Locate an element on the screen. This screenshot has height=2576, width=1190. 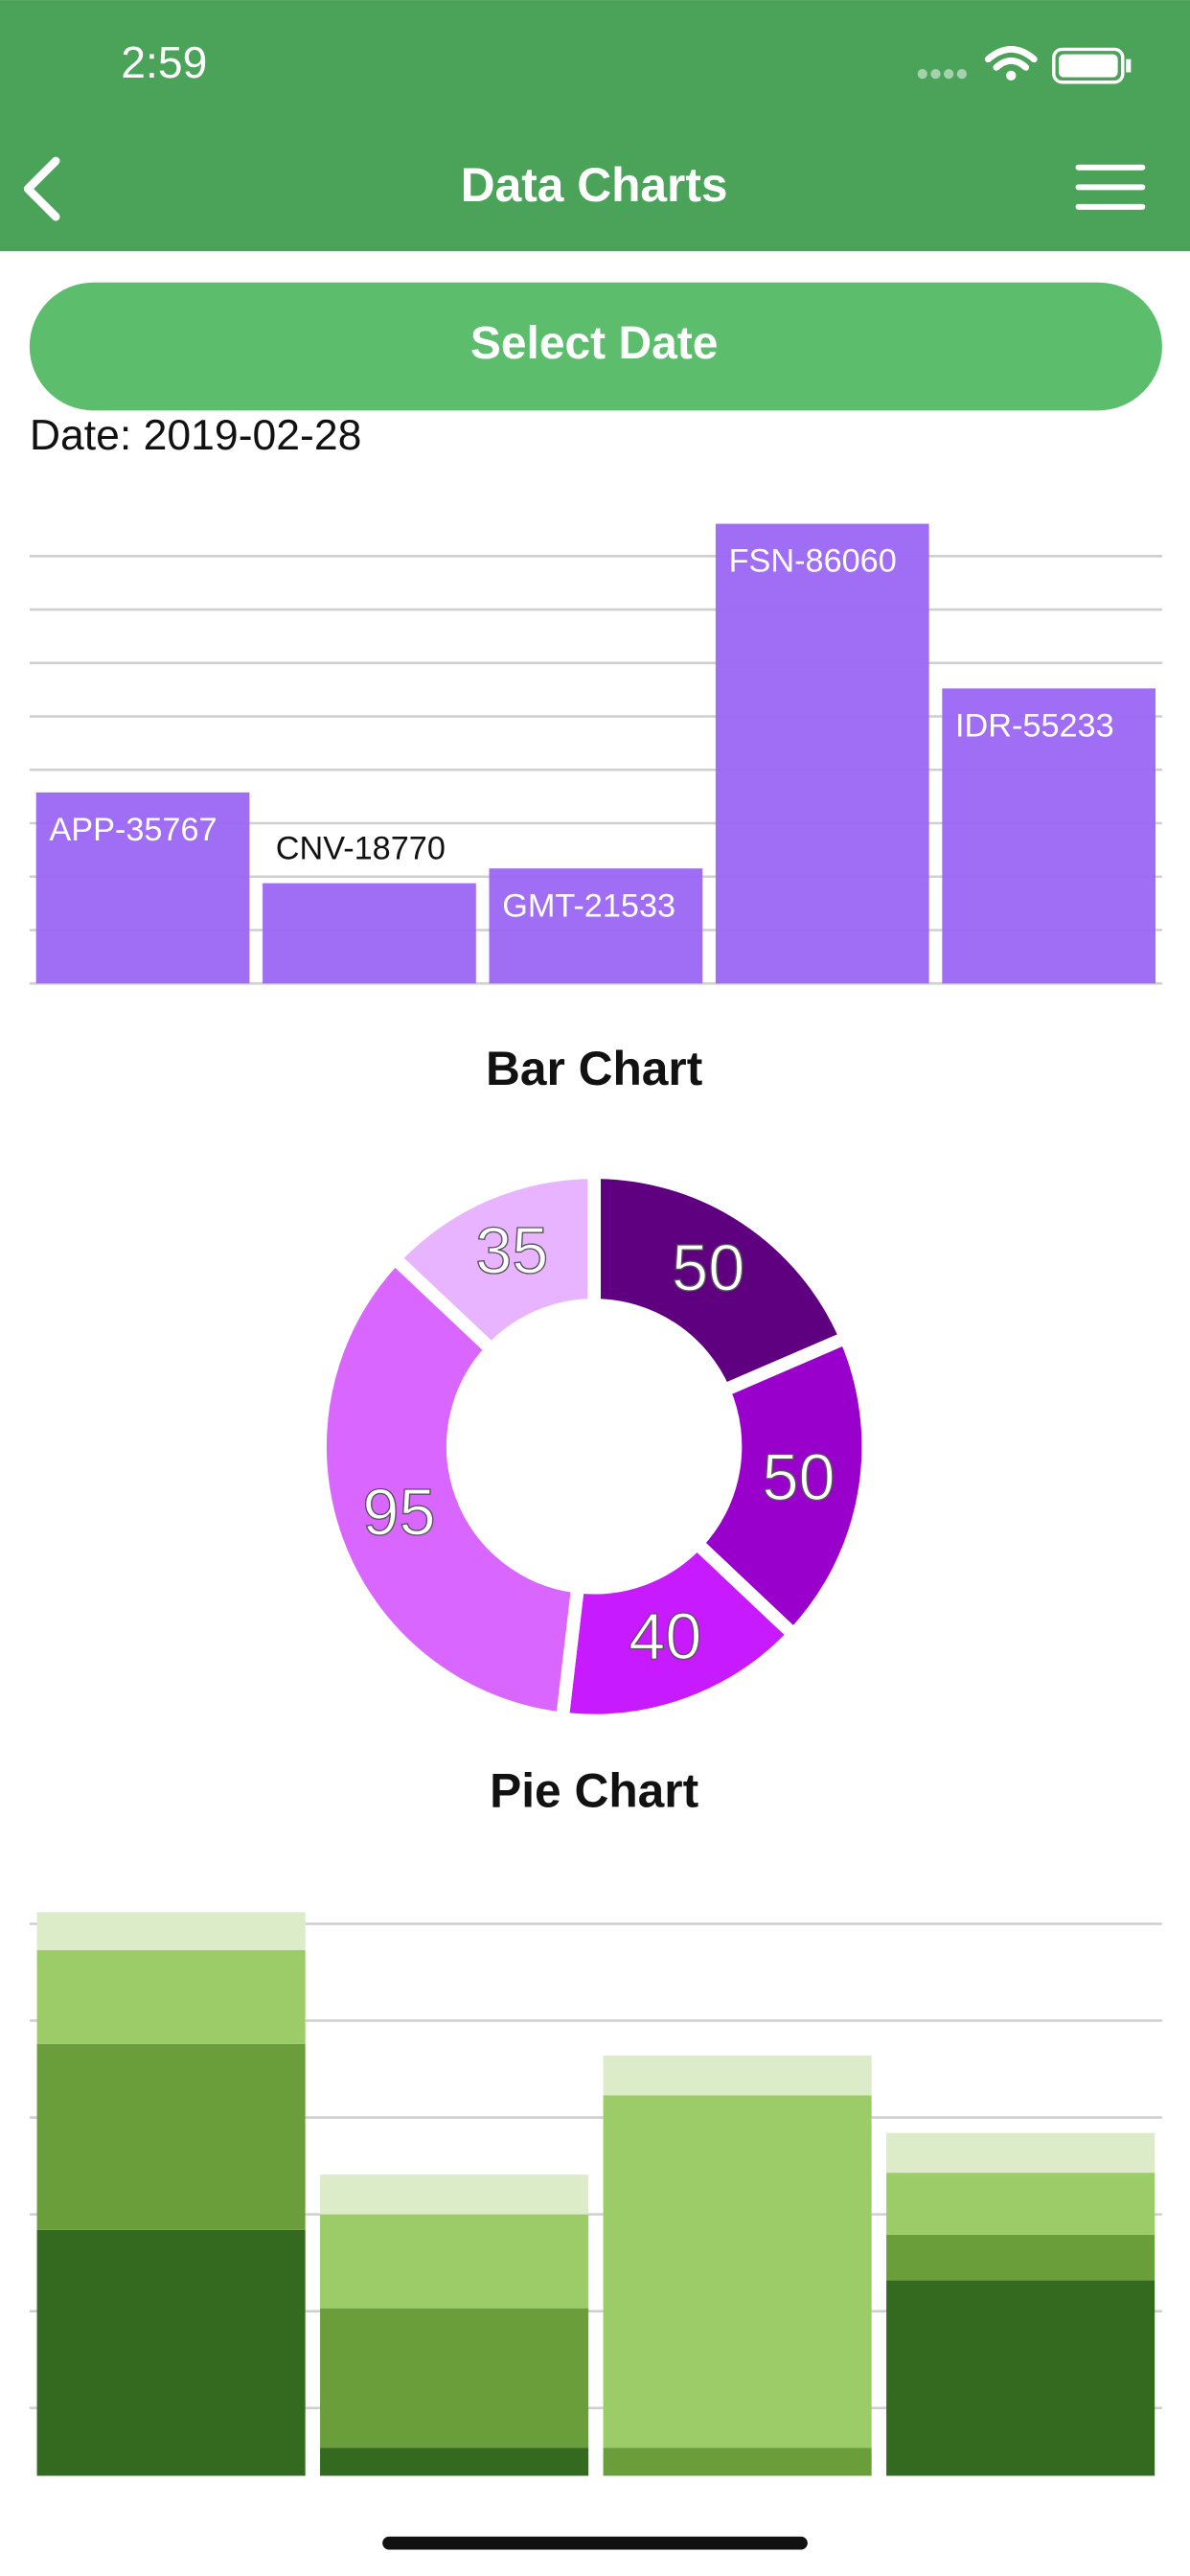
wifi-dot is located at coordinates (1012, 75).